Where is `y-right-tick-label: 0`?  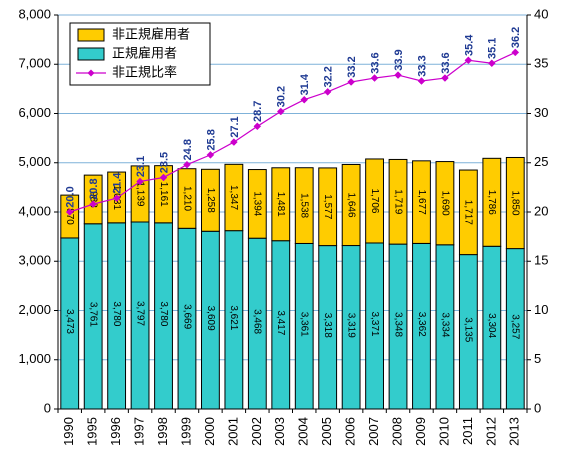 y-right-tick-label: 0 is located at coordinates (537, 407).